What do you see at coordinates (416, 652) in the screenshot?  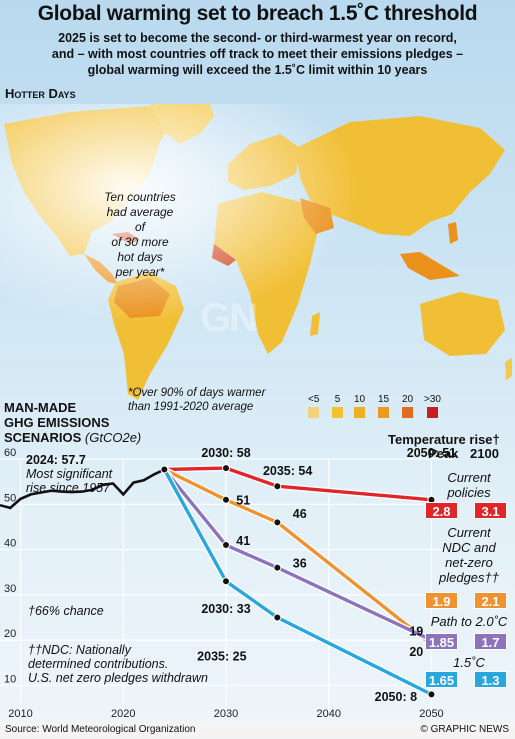 I see `value-label: 20` at bounding box center [416, 652].